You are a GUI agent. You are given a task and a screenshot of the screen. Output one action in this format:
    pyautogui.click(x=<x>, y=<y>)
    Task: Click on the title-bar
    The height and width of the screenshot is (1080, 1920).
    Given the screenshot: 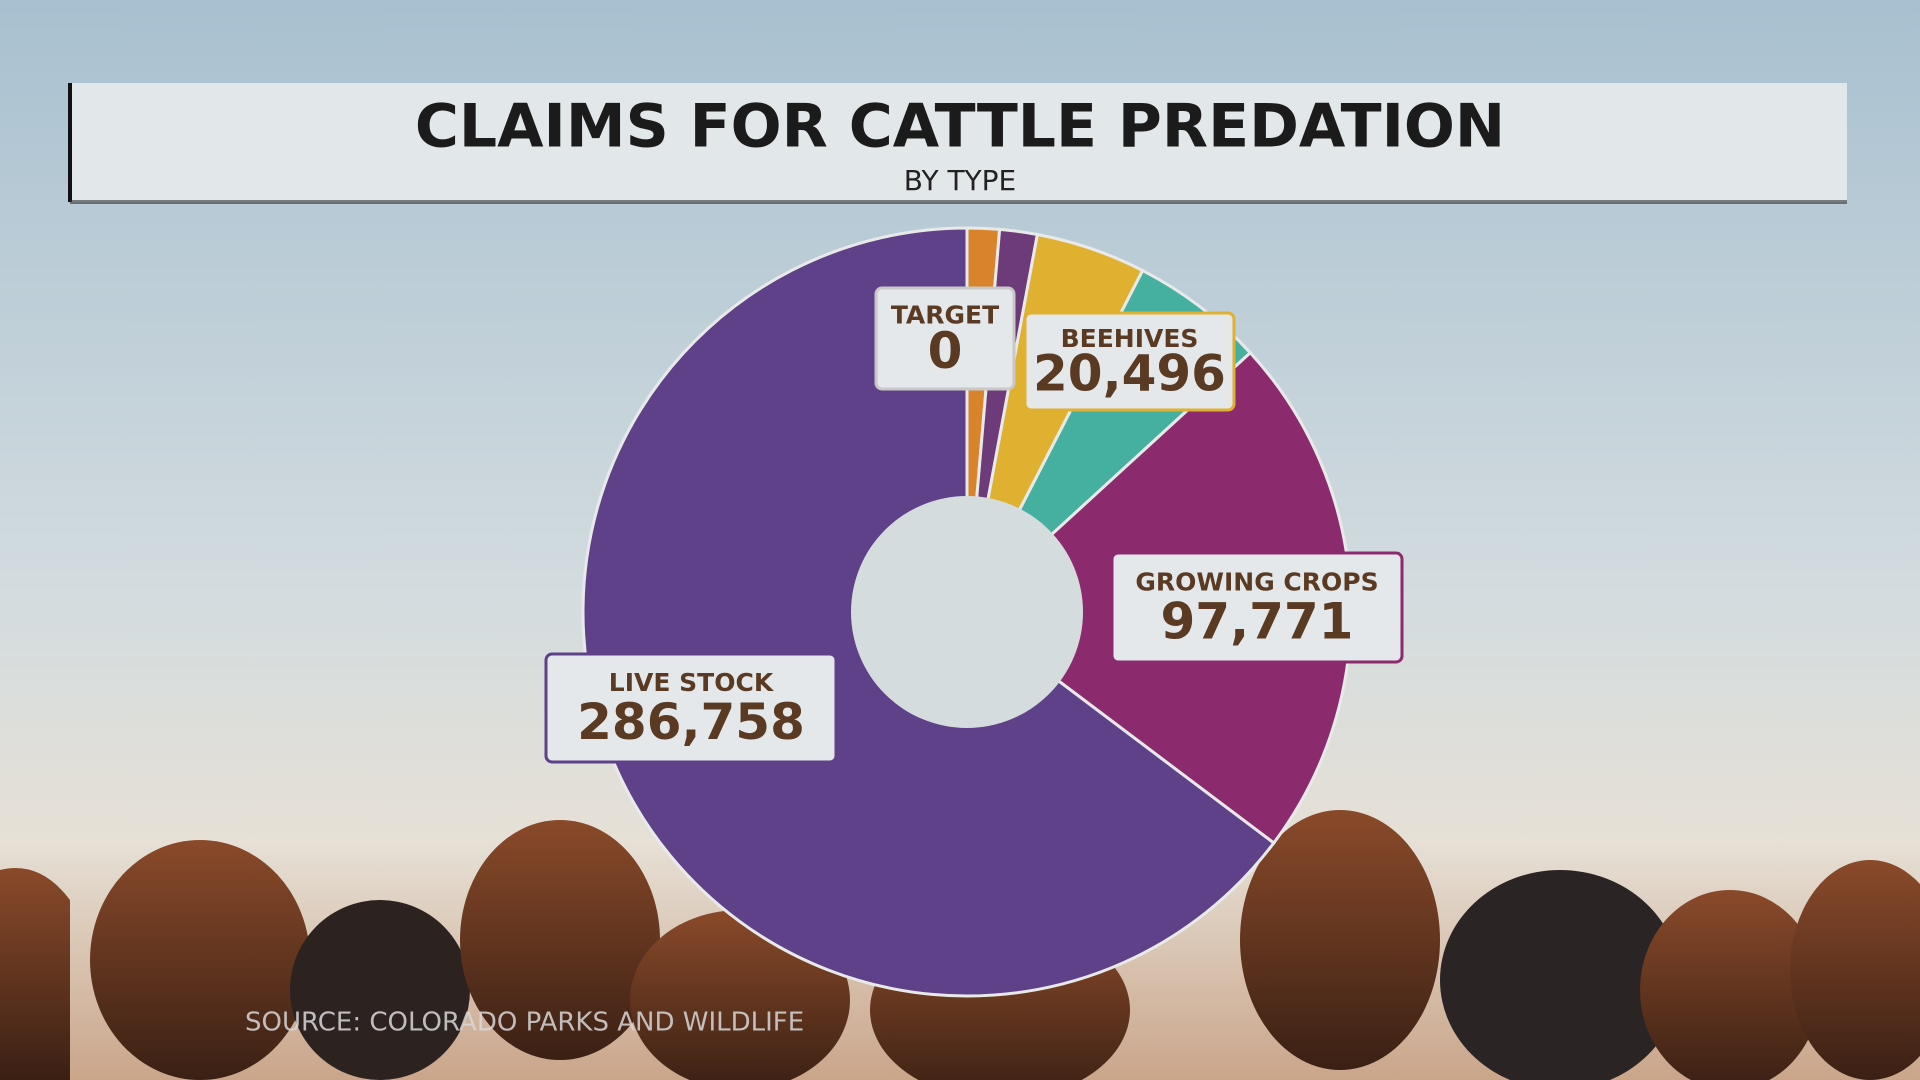 What is the action you would take?
    pyautogui.click(x=958, y=142)
    